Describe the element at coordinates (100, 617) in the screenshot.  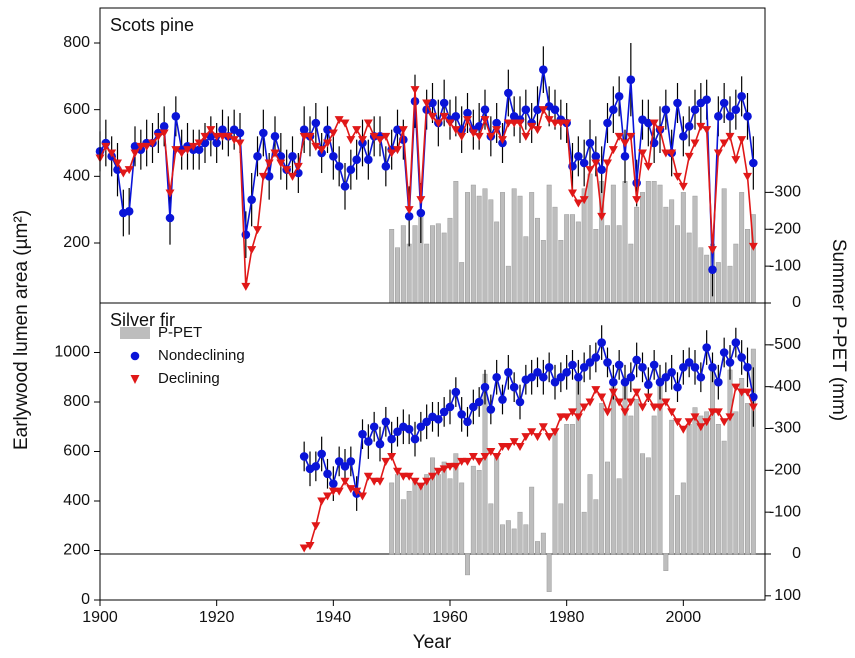
I see `x-tick-label: 1900` at that location.